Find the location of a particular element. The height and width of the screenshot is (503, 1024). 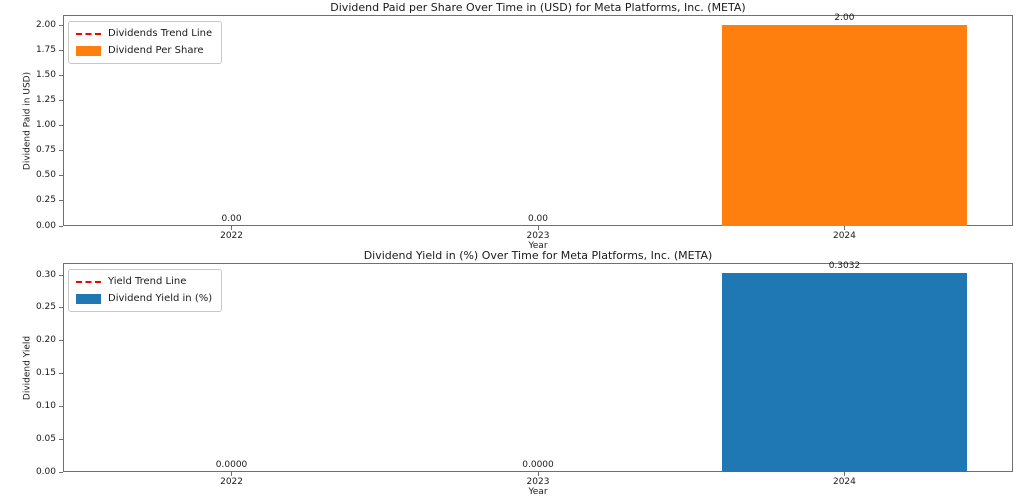

y-tick-label: 1.50 is located at coordinates (45, 74).